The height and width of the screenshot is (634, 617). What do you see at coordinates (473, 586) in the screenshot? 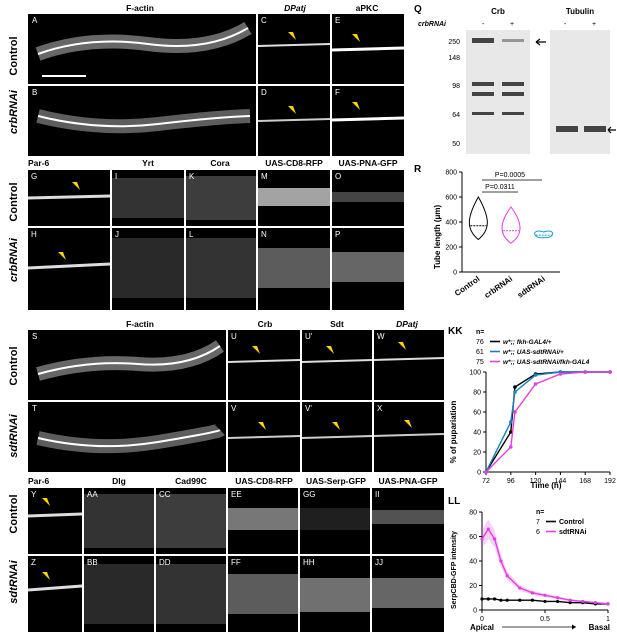
I see `ll-ytick-label-1: 20` at bounding box center [473, 586].